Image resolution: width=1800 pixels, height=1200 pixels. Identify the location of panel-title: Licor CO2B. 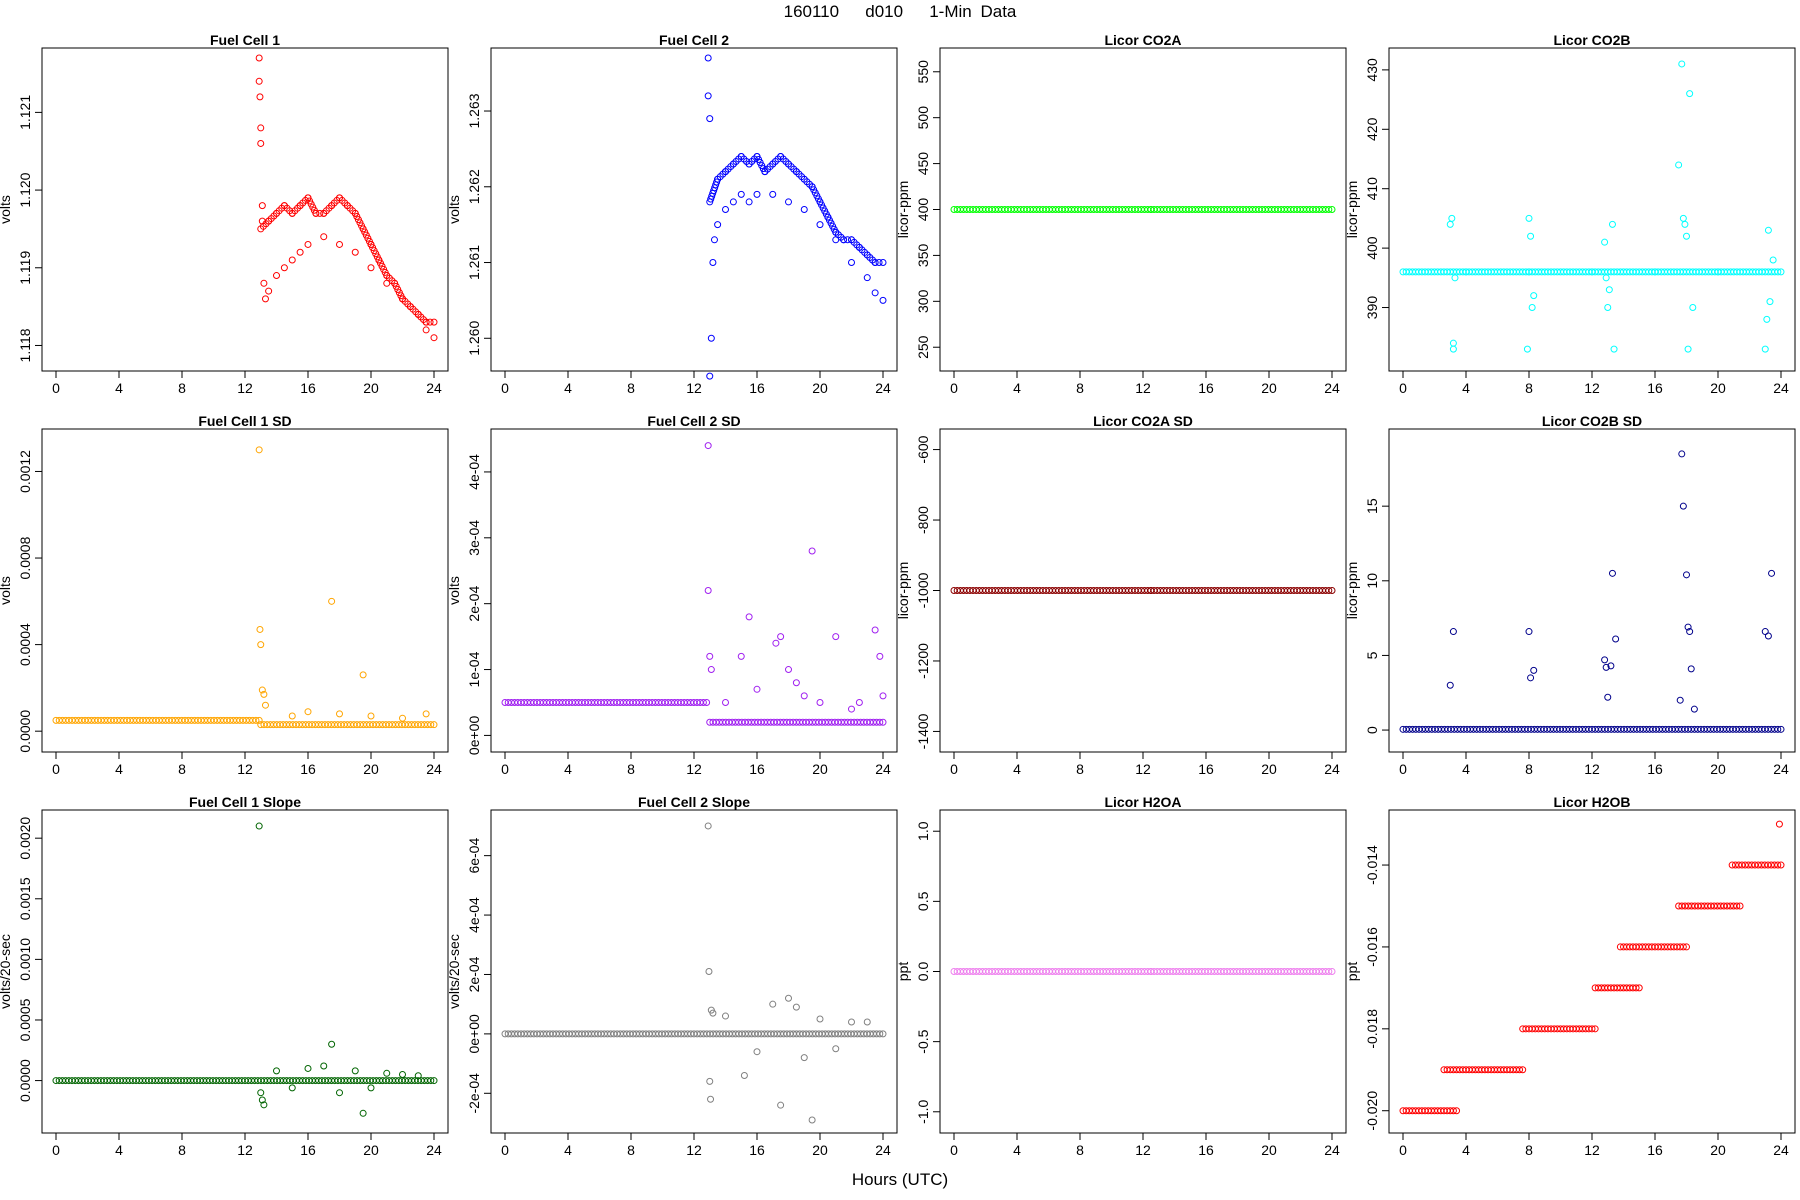
(1591, 40).